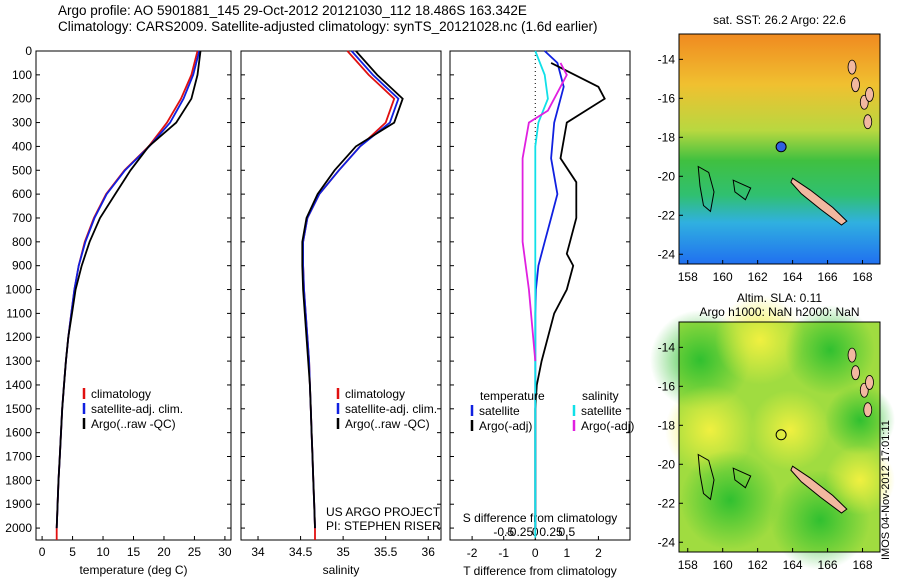  What do you see at coordinates (258, 552) in the screenshot?
I see `x-tick-label: 34` at bounding box center [258, 552].